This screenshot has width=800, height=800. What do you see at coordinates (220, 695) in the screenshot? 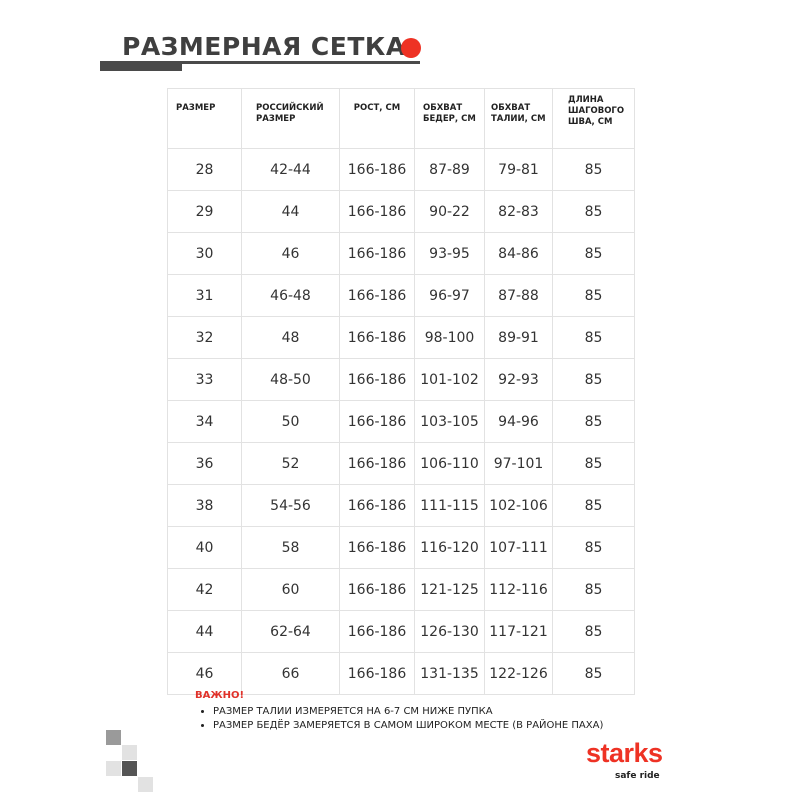
I see `warning-label: ВАЖНО!` at bounding box center [220, 695].